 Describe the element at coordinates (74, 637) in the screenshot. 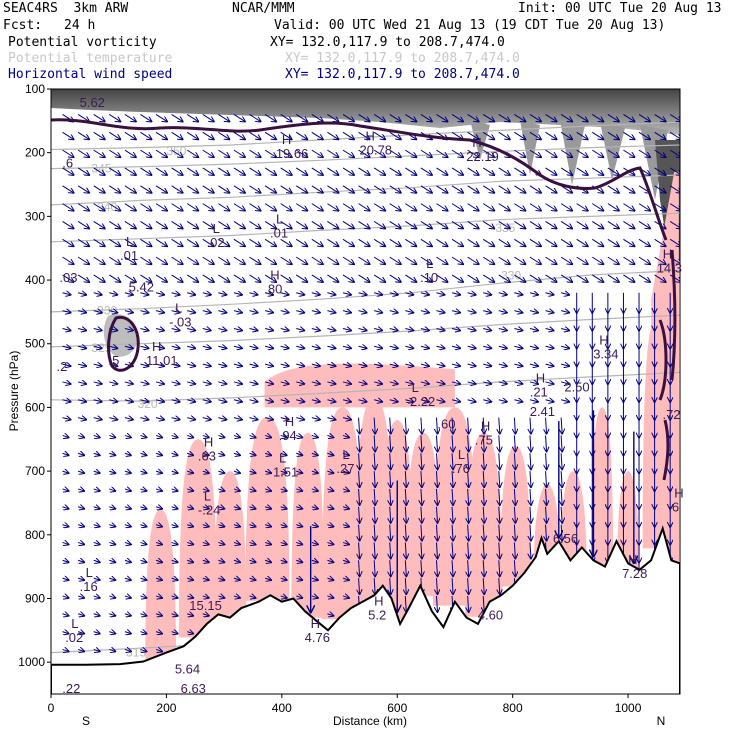

I see `pv-extremum-value: .02` at that location.